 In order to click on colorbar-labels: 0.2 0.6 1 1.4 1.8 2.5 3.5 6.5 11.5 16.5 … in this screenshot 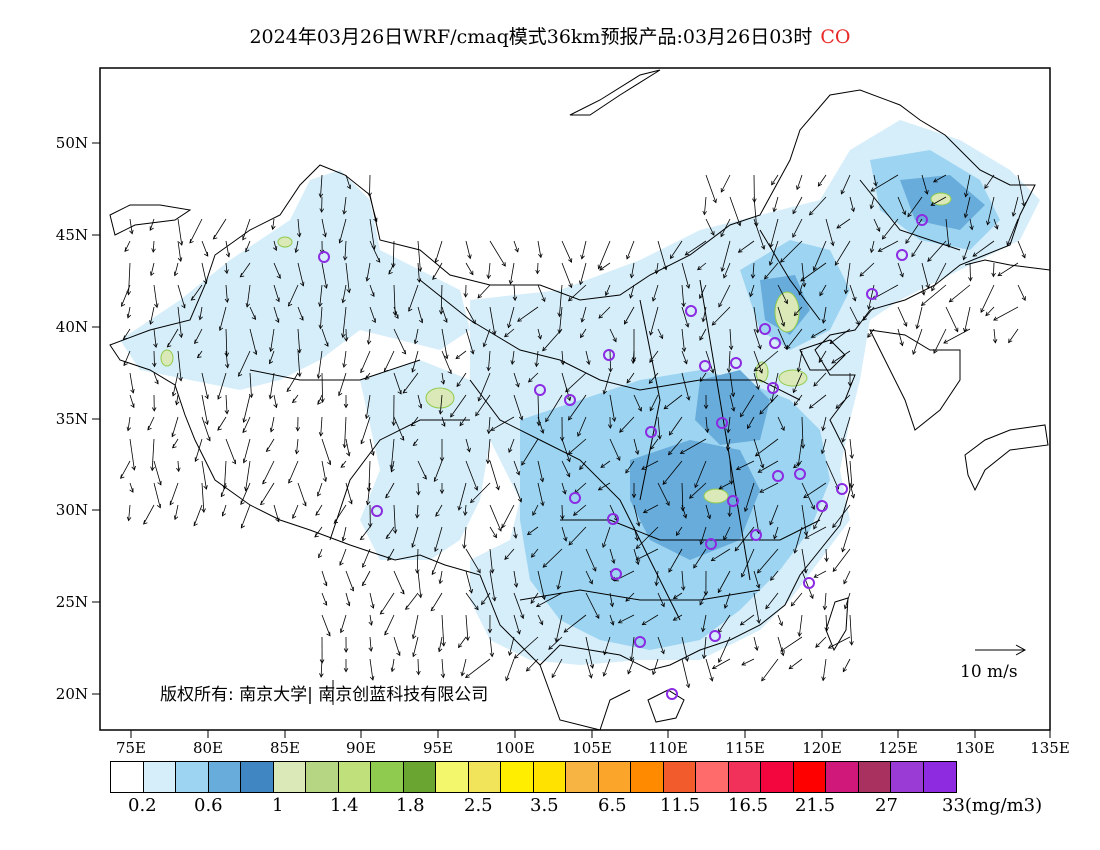, I will do `click(550, 807)`.